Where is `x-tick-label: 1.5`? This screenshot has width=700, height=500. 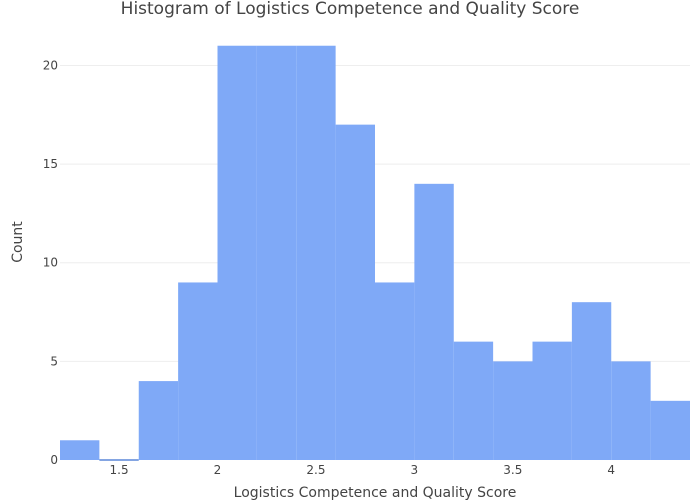
x-tick-label: 1.5 is located at coordinates (119, 470).